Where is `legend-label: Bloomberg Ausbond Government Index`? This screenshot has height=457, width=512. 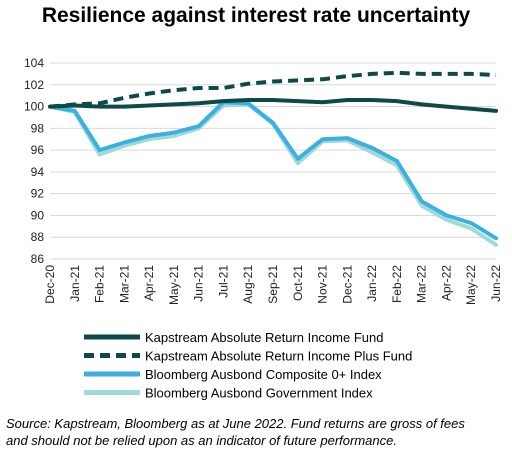
legend-label: Bloomberg Ausbond Government Index is located at coordinates (259, 393).